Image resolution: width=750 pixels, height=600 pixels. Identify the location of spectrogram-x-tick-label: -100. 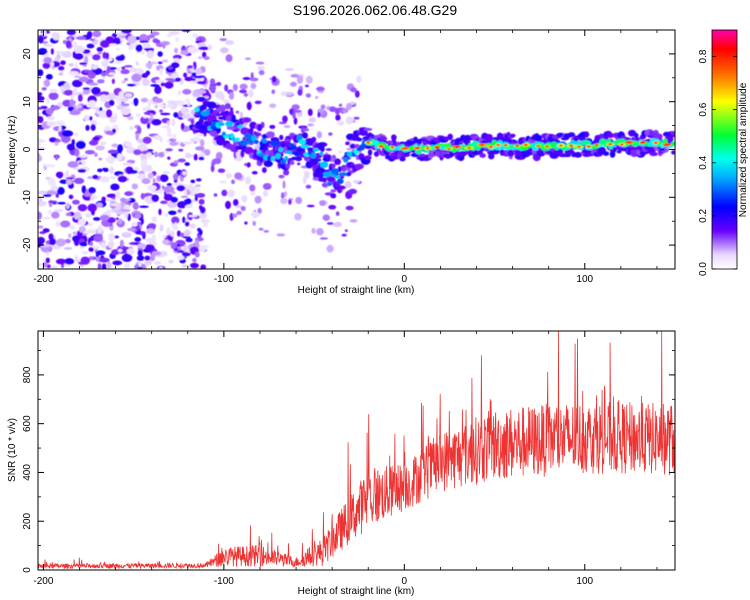
(224, 279).